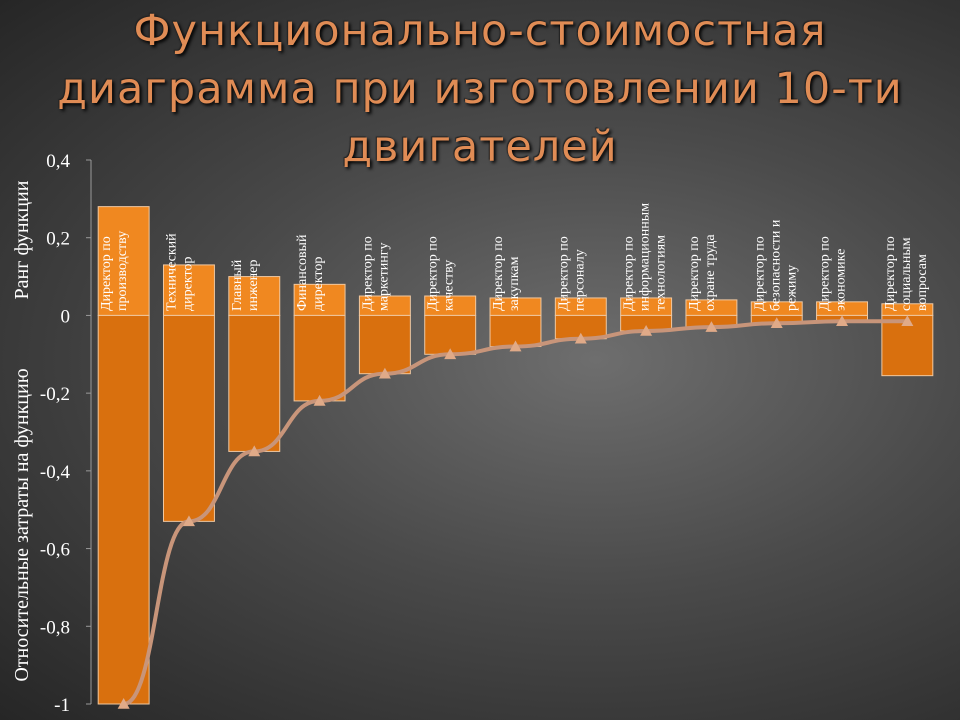  Describe the element at coordinates (55, 394) in the screenshot. I see `y-tick-label: -0,2` at that location.